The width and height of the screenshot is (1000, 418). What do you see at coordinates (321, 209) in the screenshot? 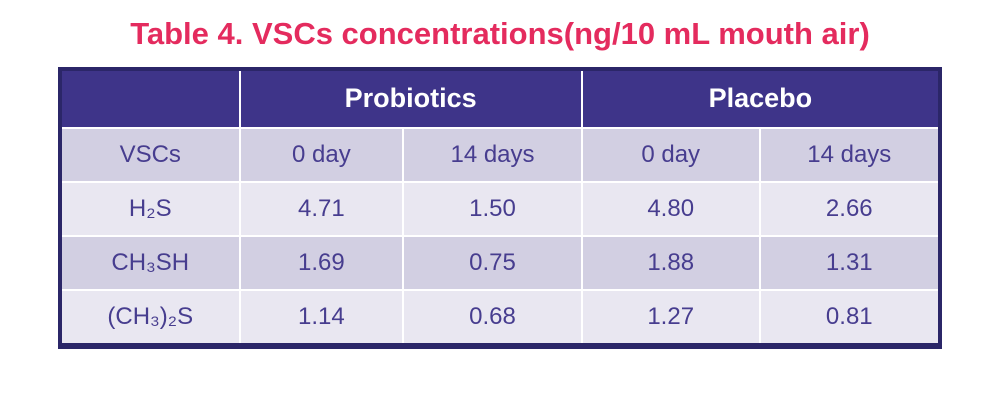
I see `cell-value: 4.71` at bounding box center [321, 209].